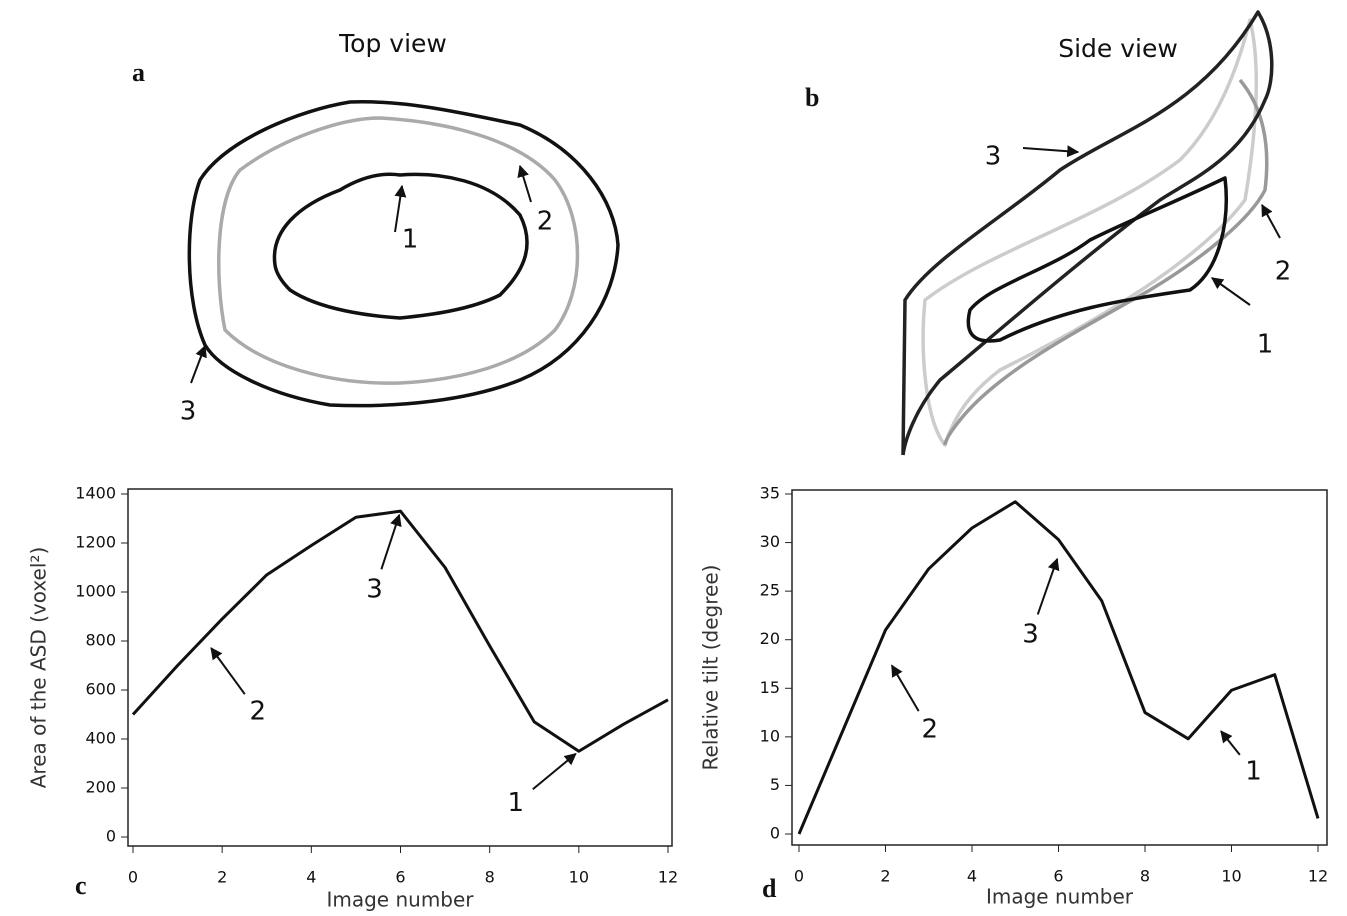 This screenshot has height=916, width=1347. Describe the element at coordinates (100, 689) in the screenshot. I see `y-tick-label: 600` at that location.